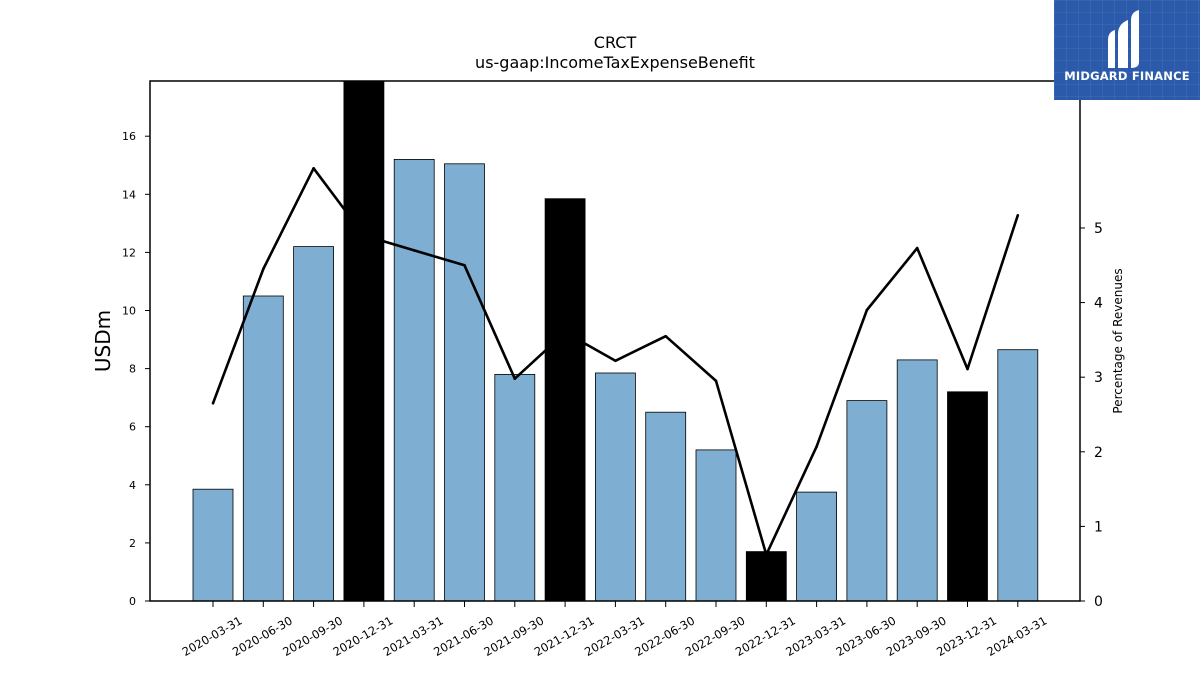 This screenshot has height=675, width=1200. I want to click on y2-tick-label: 2, so click(1098, 453).